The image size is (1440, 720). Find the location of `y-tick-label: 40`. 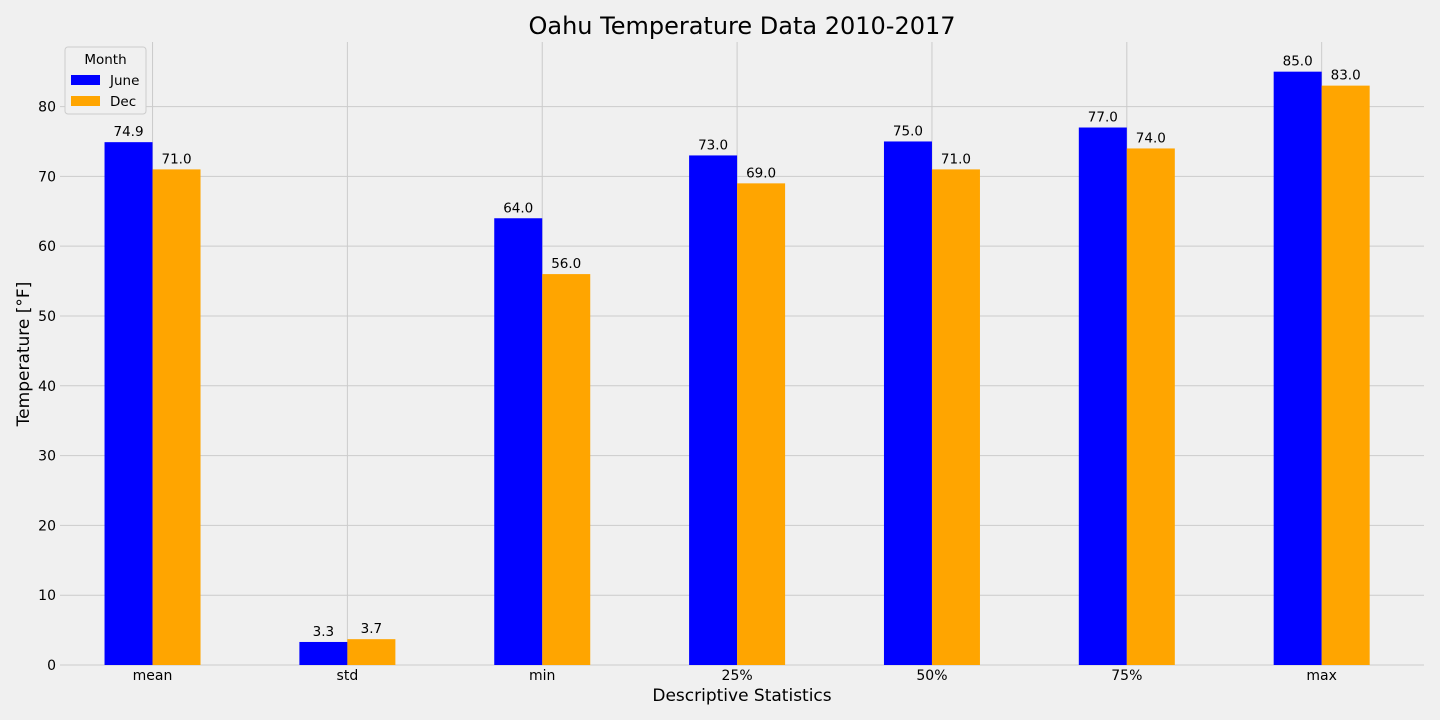

y-tick-label: 40 is located at coordinates (47, 387).